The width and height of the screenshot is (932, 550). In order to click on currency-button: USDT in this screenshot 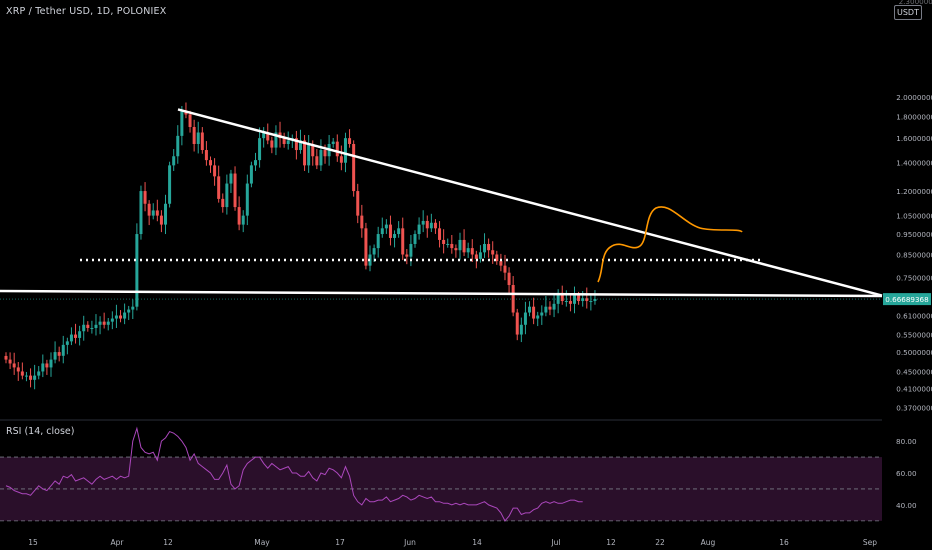, I will do `click(908, 12)`.